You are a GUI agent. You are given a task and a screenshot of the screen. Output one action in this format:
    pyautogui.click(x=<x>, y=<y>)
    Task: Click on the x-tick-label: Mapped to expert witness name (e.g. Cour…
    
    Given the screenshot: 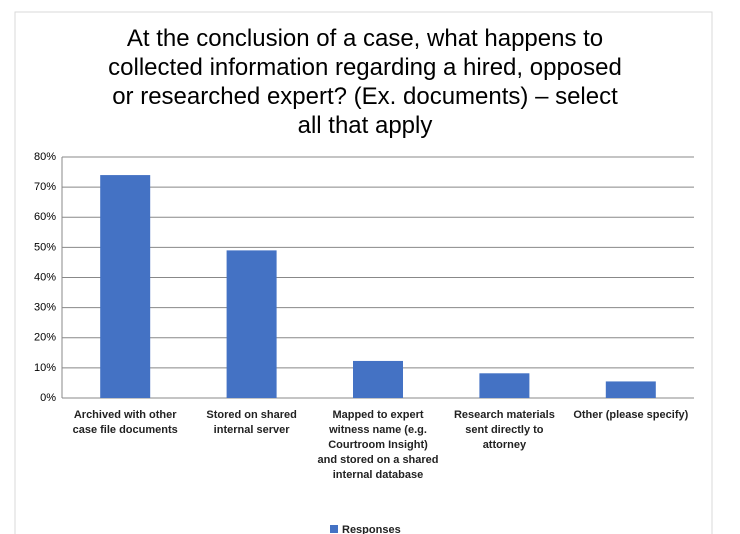 What is the action you would take?
    pyautogui.click(x=378, y=445)
    